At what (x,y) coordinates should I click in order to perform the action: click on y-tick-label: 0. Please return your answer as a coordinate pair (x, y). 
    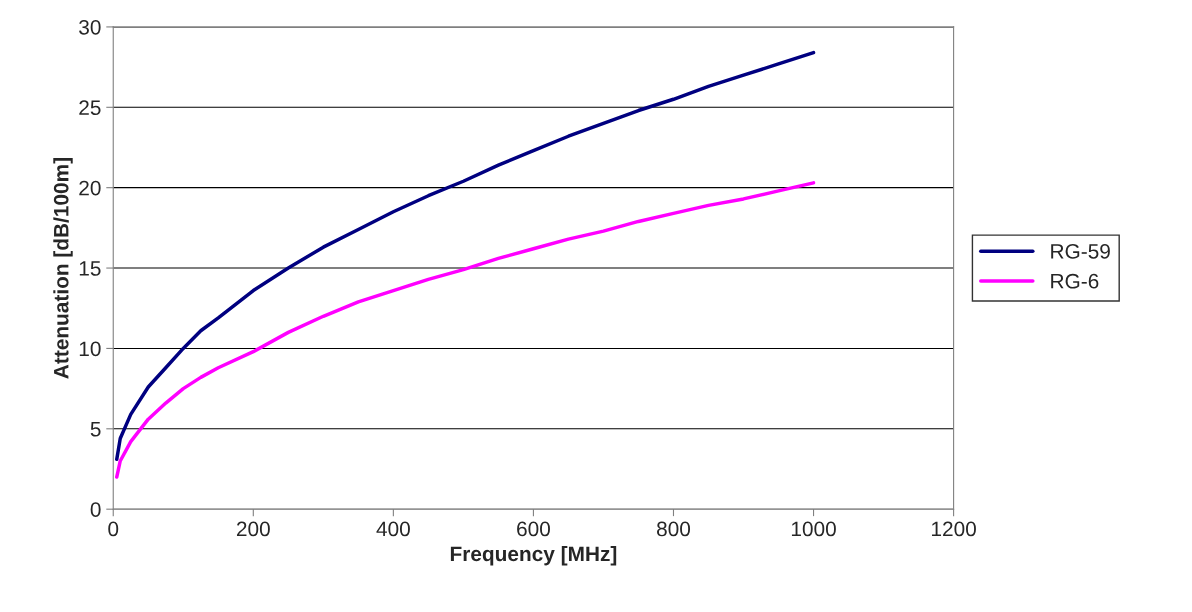
    Looking at the image, I should click on (95, 509).